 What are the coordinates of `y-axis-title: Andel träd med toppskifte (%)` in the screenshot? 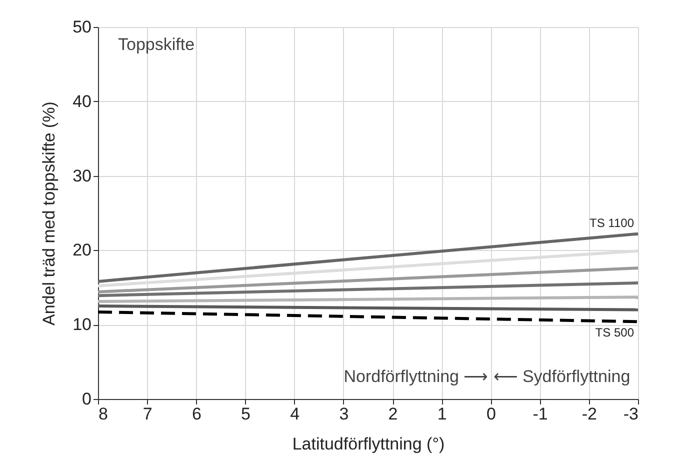 It's located at (49, 214).